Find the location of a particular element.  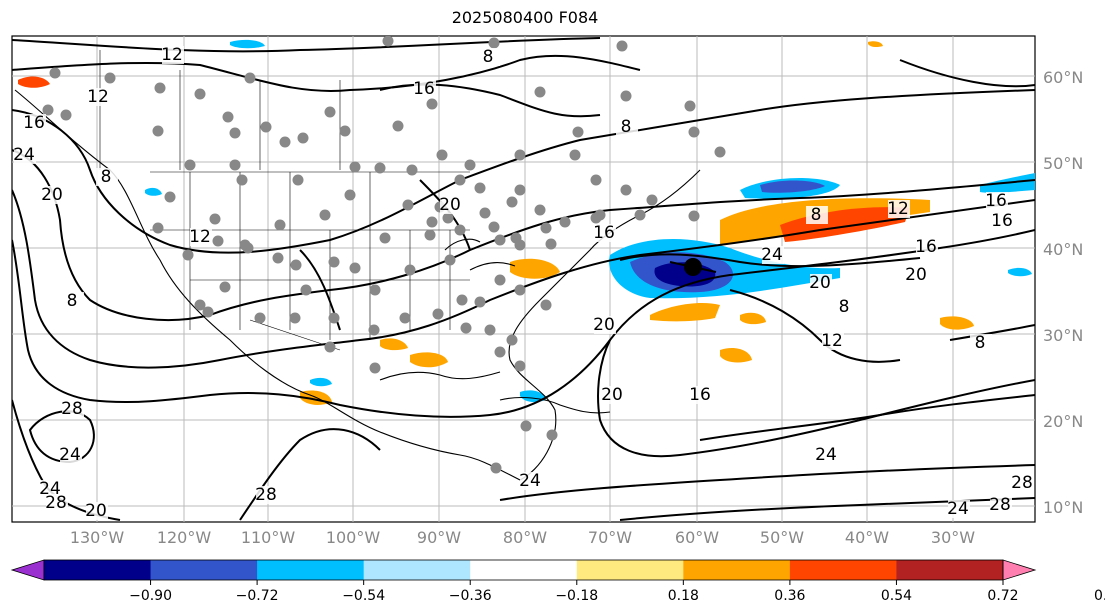

warm-region-coast is located at coordinates (535, 268).